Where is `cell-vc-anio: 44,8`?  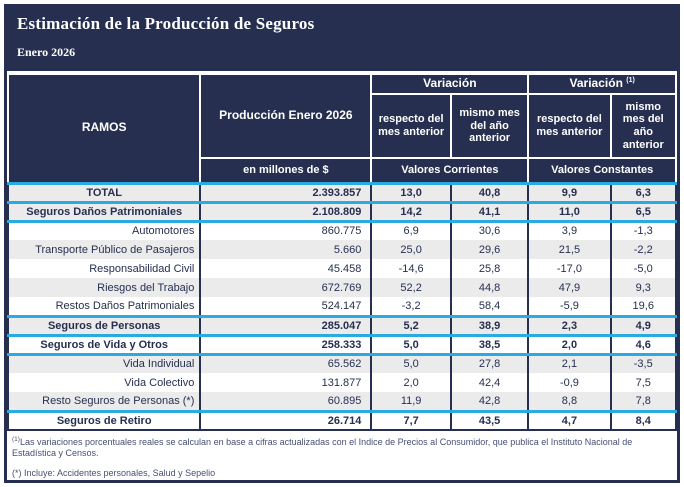 cell-vc-anio: 44,8 is located at coordinates (489, 287).